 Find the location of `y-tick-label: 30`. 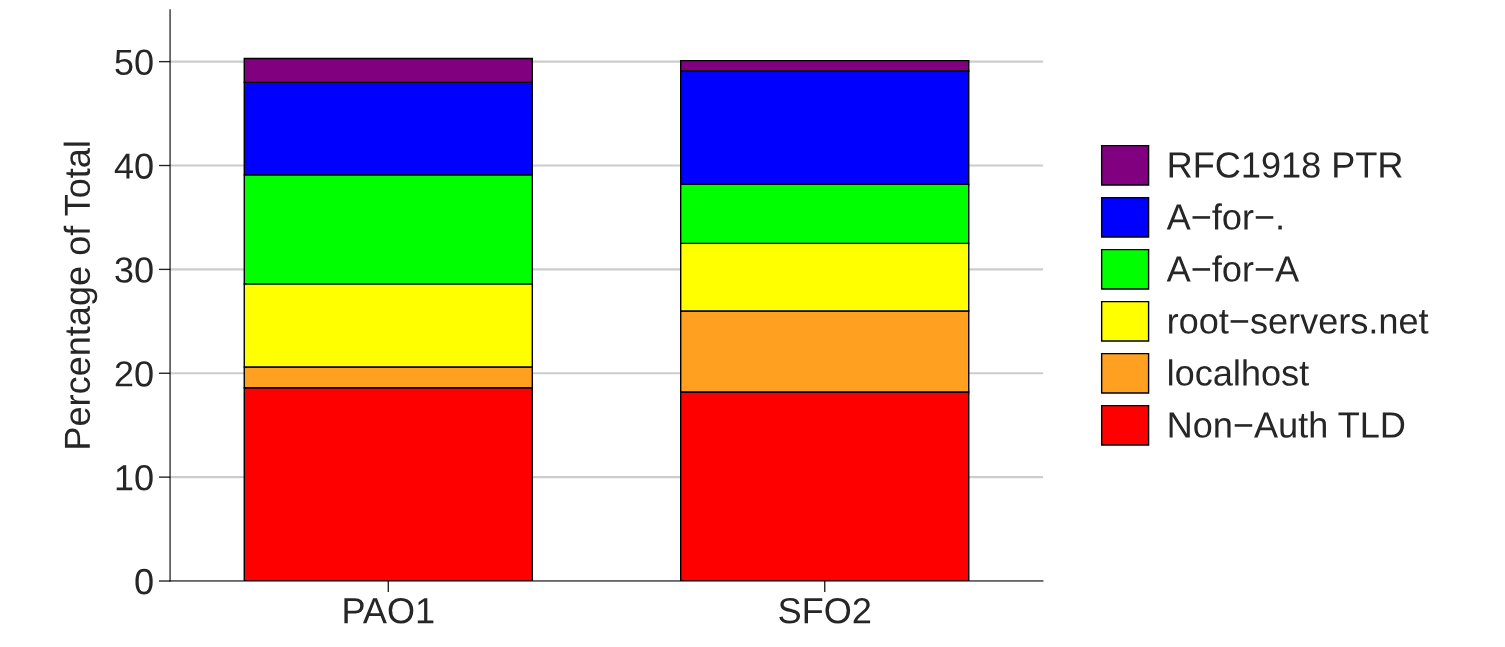

y-tick-label: 30 is located at coordinates (134, 270).